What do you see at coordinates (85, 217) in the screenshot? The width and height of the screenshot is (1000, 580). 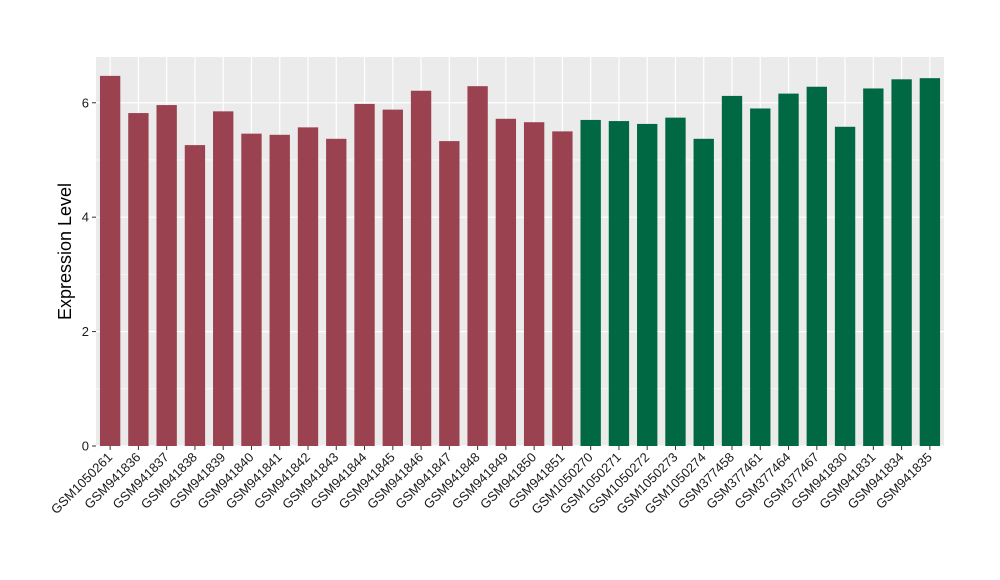 I see `y-tick-label: 4` at bounding box center [85, 217].